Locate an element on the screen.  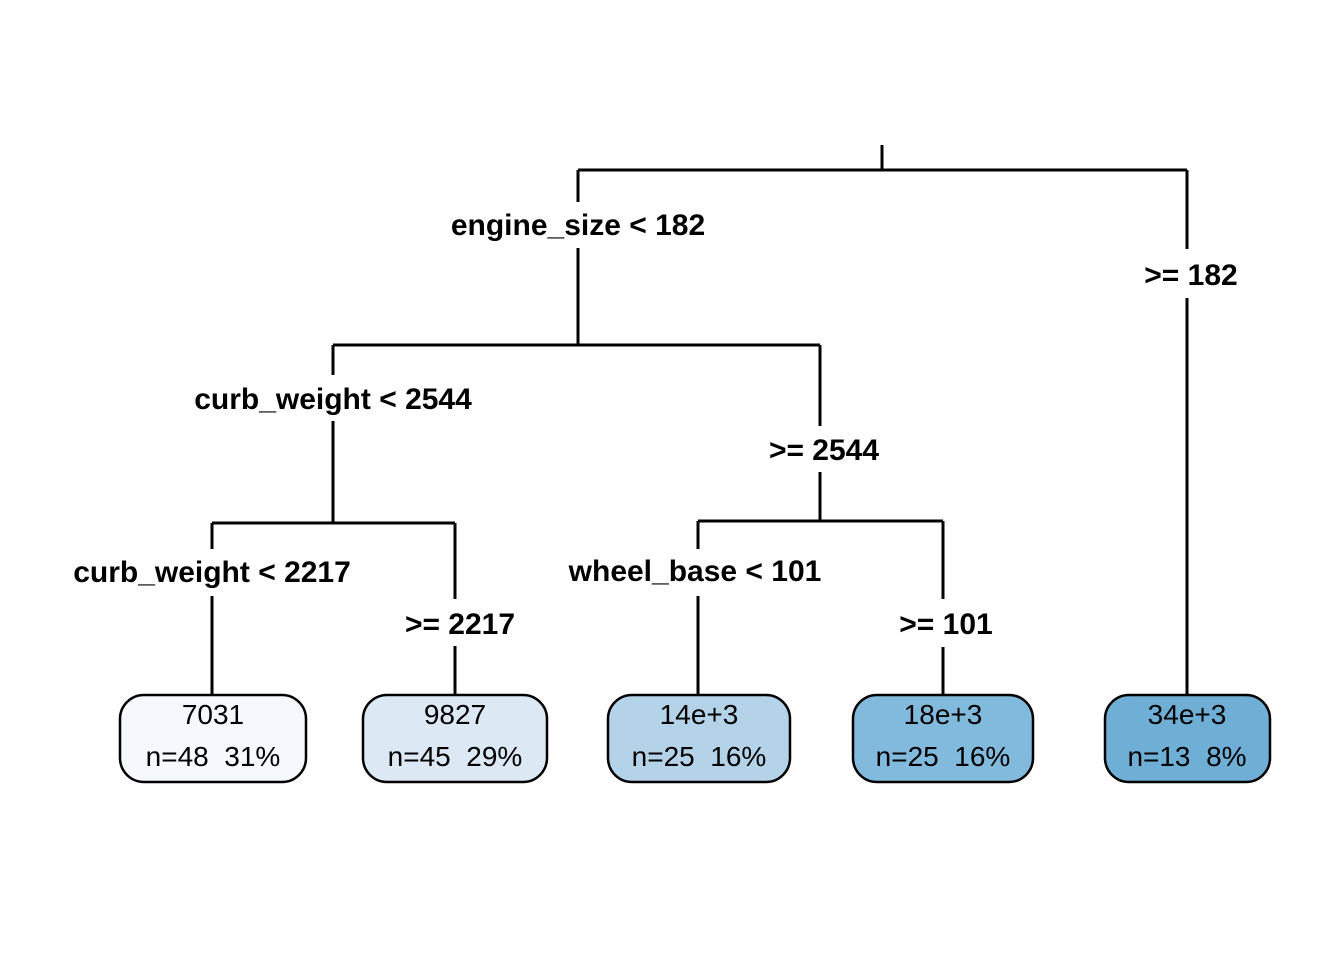
leaf2-value: 9827 is located at coordinates (455, 714).